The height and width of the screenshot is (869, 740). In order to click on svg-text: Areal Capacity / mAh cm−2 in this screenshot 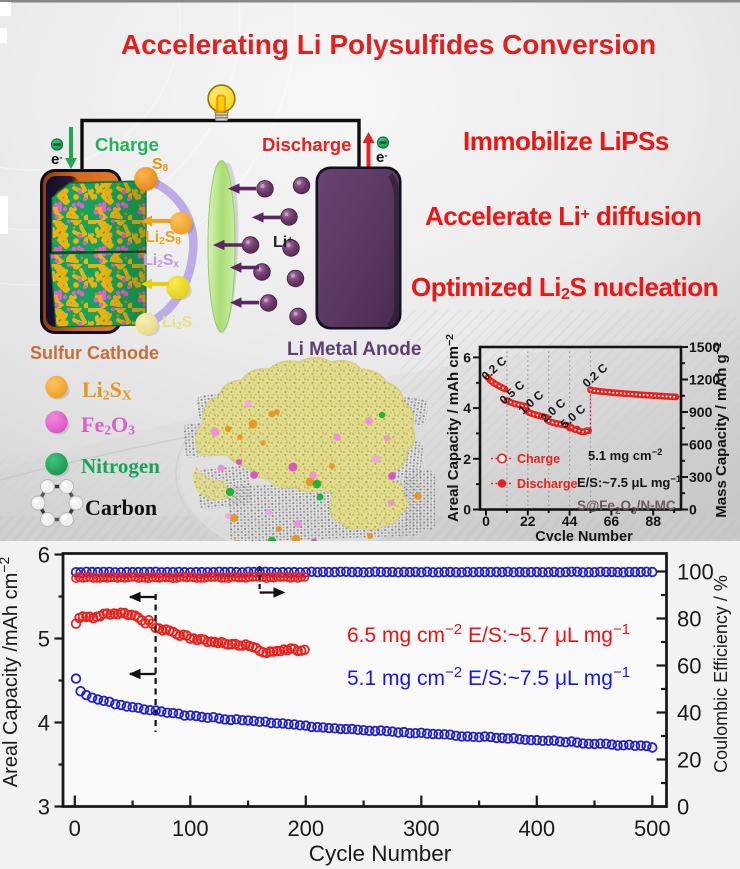, I will do `click(453, 428)`.